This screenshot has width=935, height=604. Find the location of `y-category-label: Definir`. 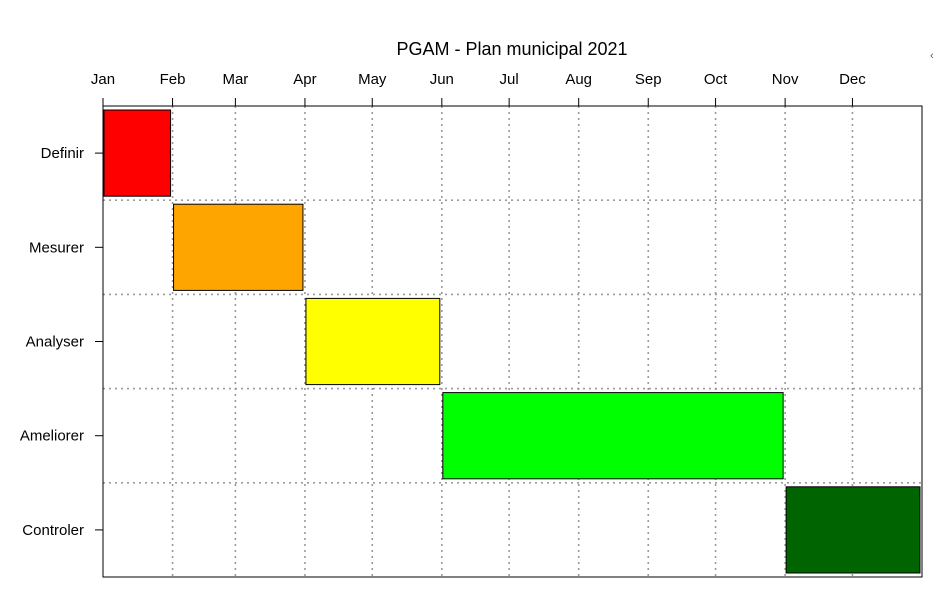

y-category-label: Definir is located at coordinates (62, 153).